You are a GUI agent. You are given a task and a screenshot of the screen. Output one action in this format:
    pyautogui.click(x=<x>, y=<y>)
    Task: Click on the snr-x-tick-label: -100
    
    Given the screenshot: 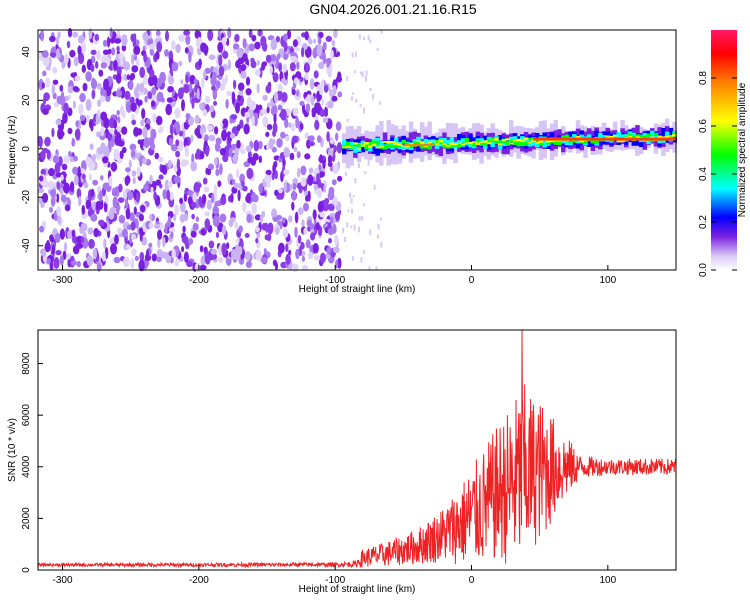 What is the action you would take?
    pyautogui.click(x=335, y=580)
    